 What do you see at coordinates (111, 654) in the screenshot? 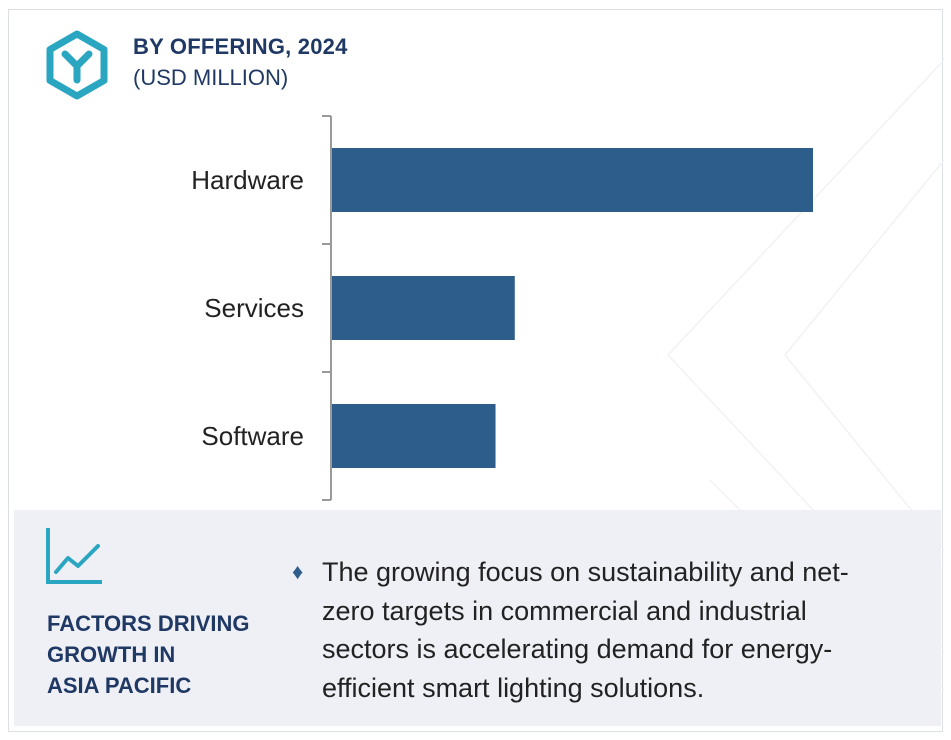
I see `factors-heading-line: GROWTH IN` at bounding box center [111, 654].